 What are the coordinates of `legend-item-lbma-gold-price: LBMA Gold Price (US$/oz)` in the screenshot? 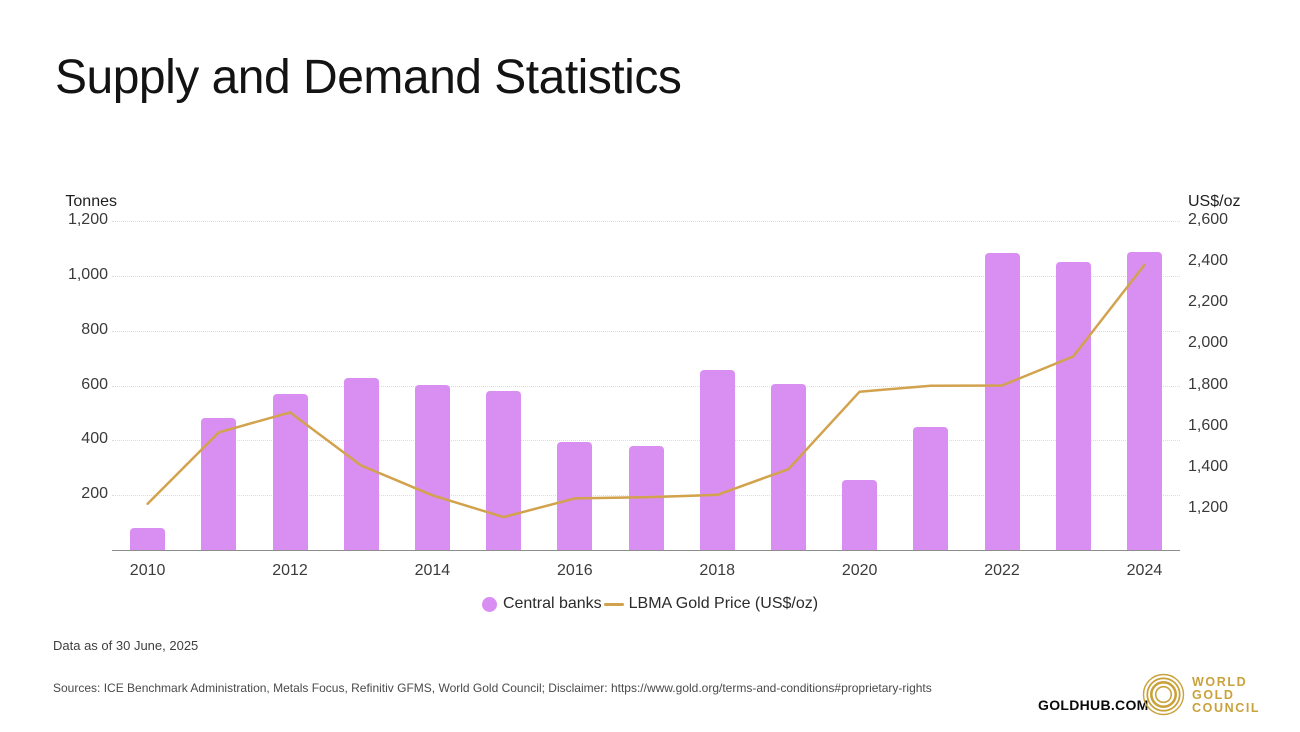 It's located at (710, 604).